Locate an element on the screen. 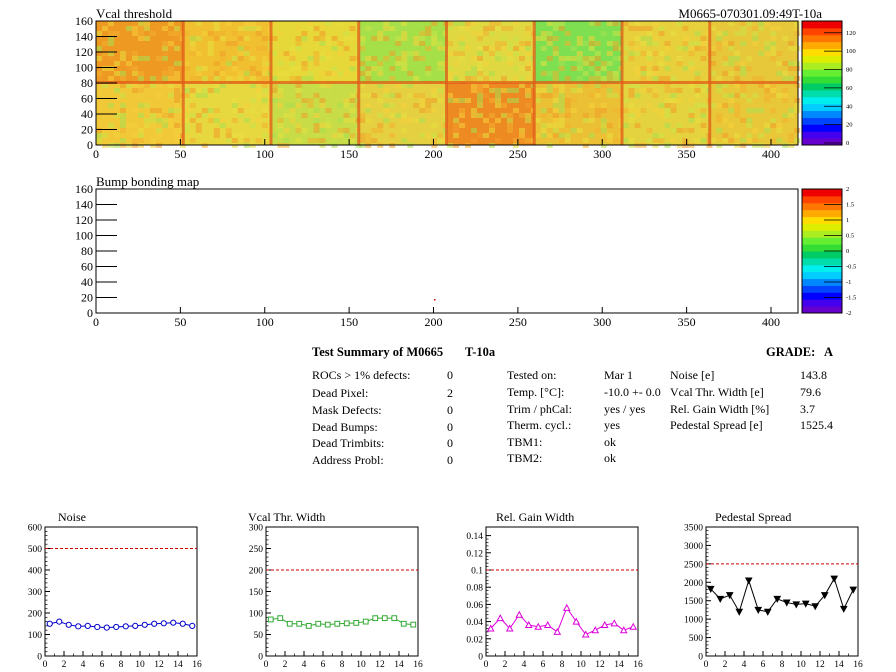 The image size is (896, 672). chart-title: Vcal Thr. Width is located at coordinates (286, 517).